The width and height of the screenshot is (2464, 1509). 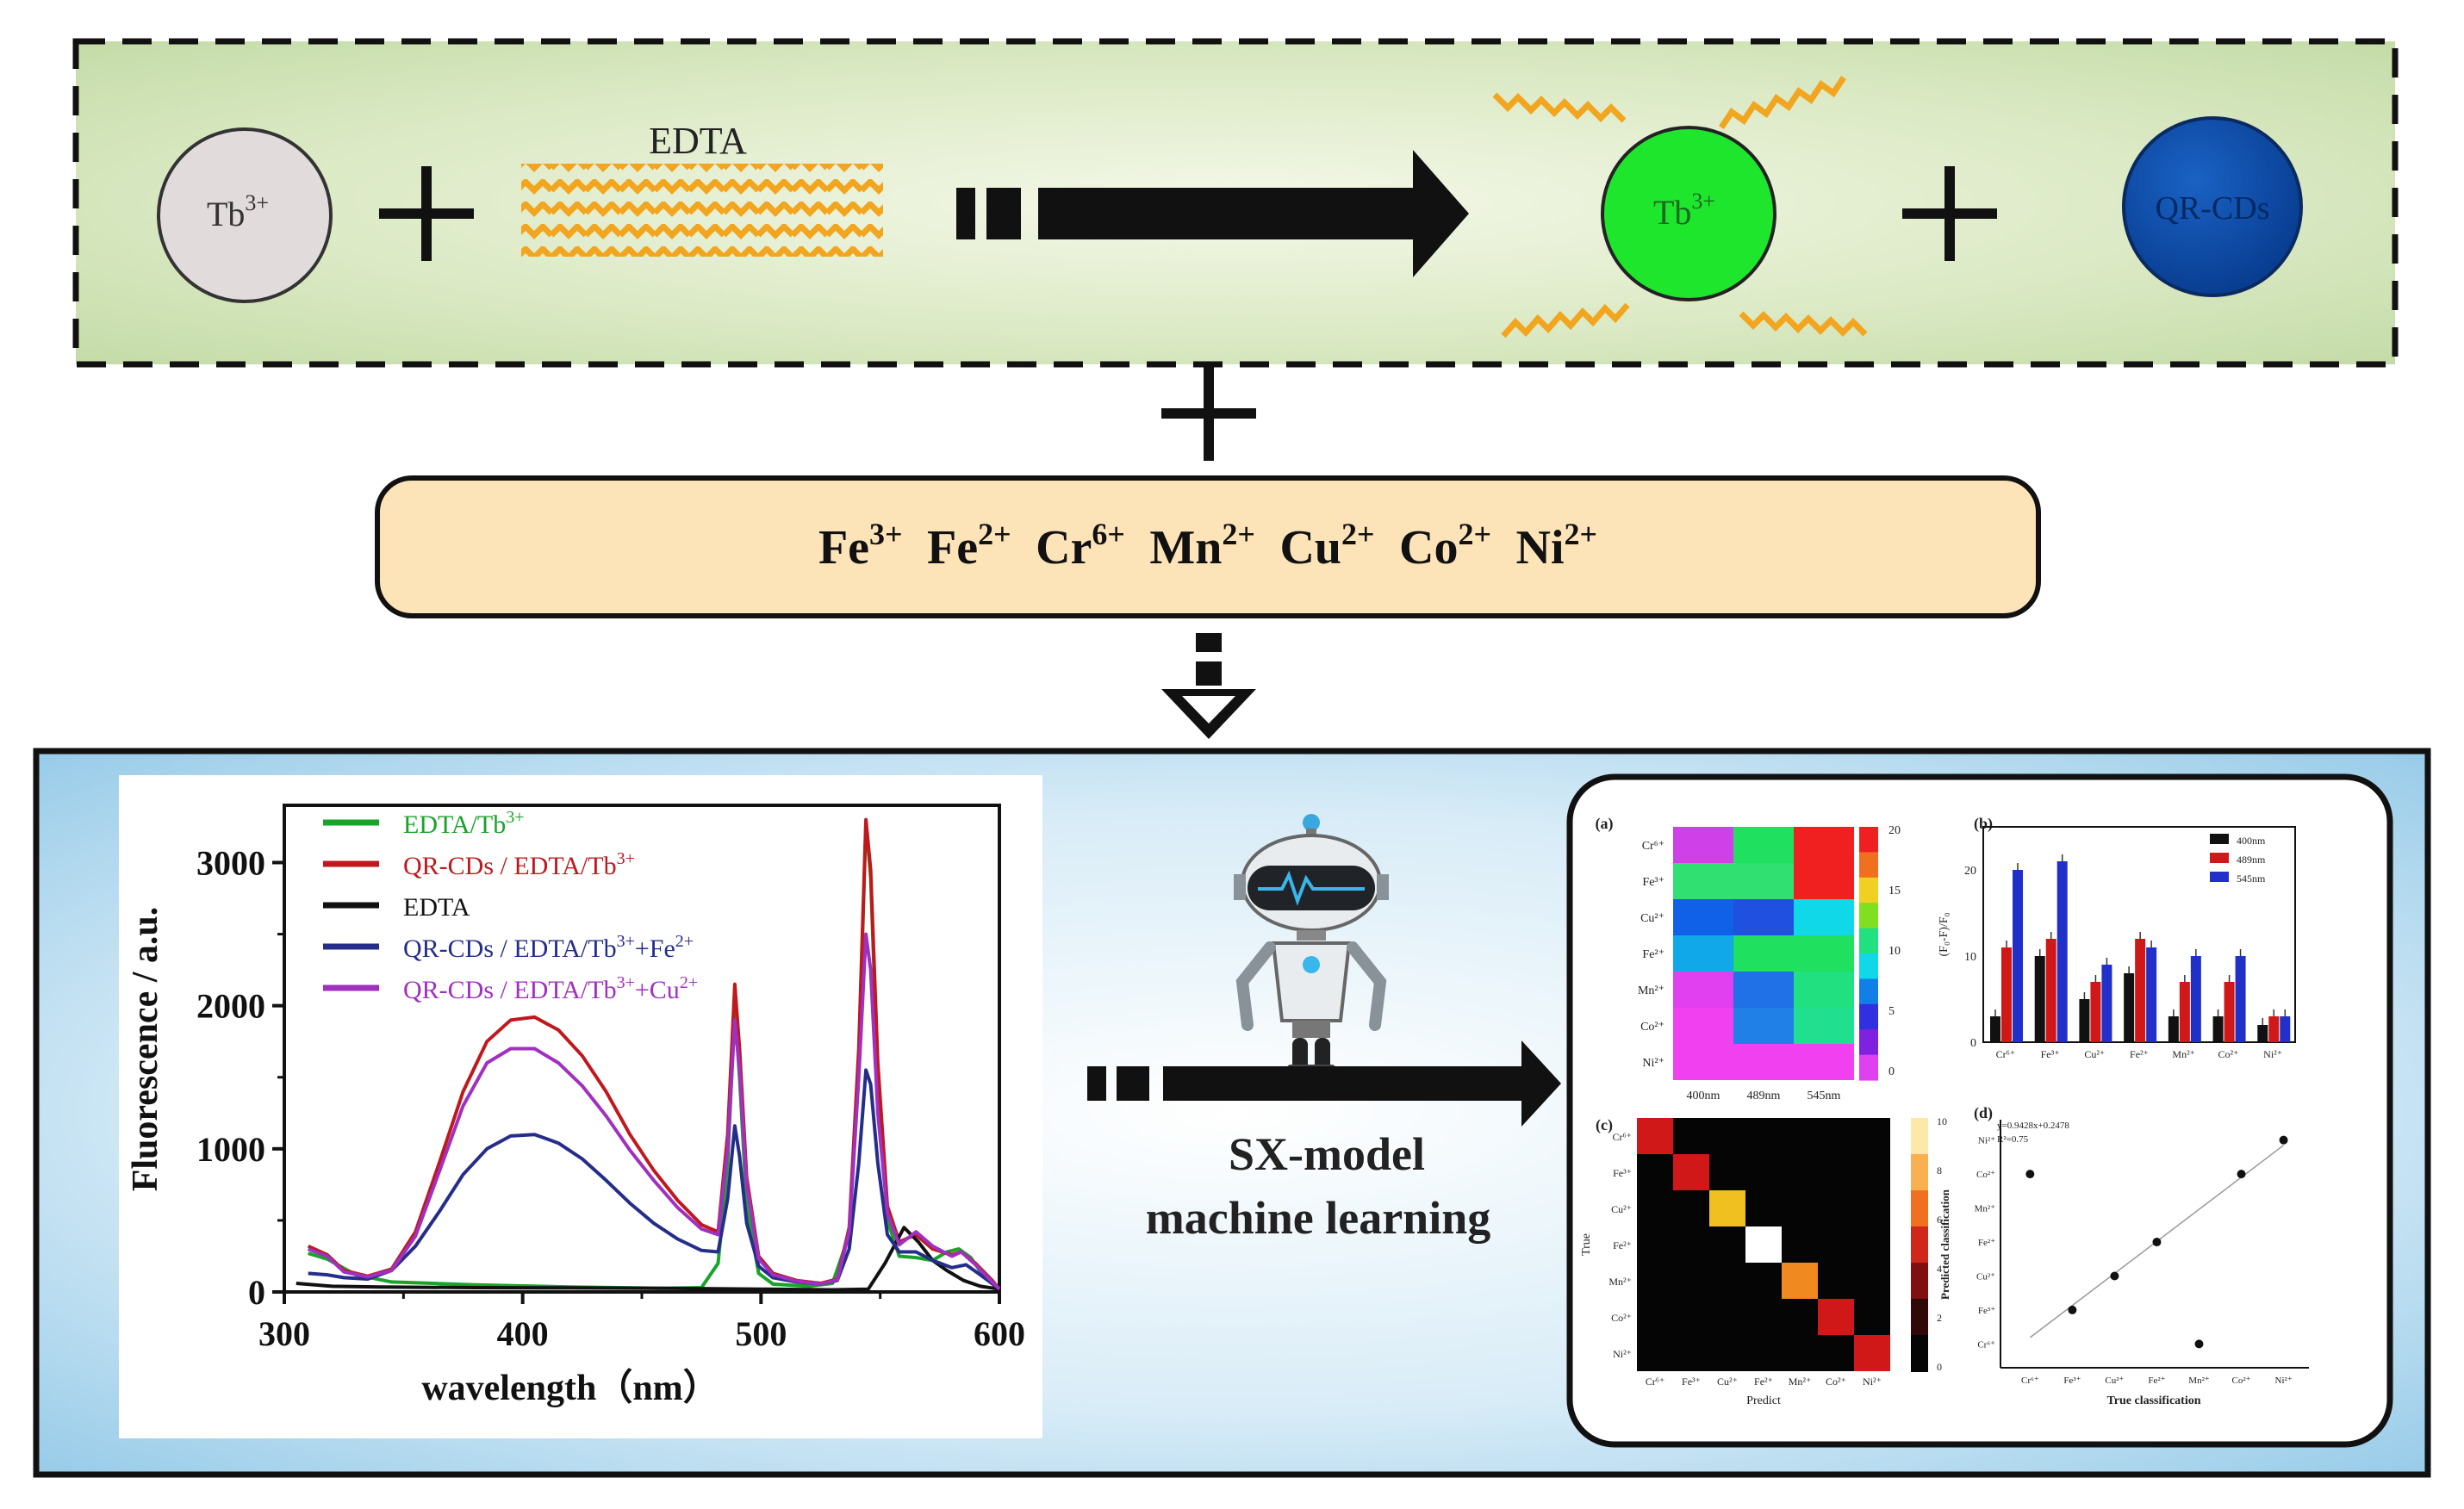 I want to click on axis-ticks: 300 400 500 600 0 1000 2000 3000, so click(x=610, y=1098).